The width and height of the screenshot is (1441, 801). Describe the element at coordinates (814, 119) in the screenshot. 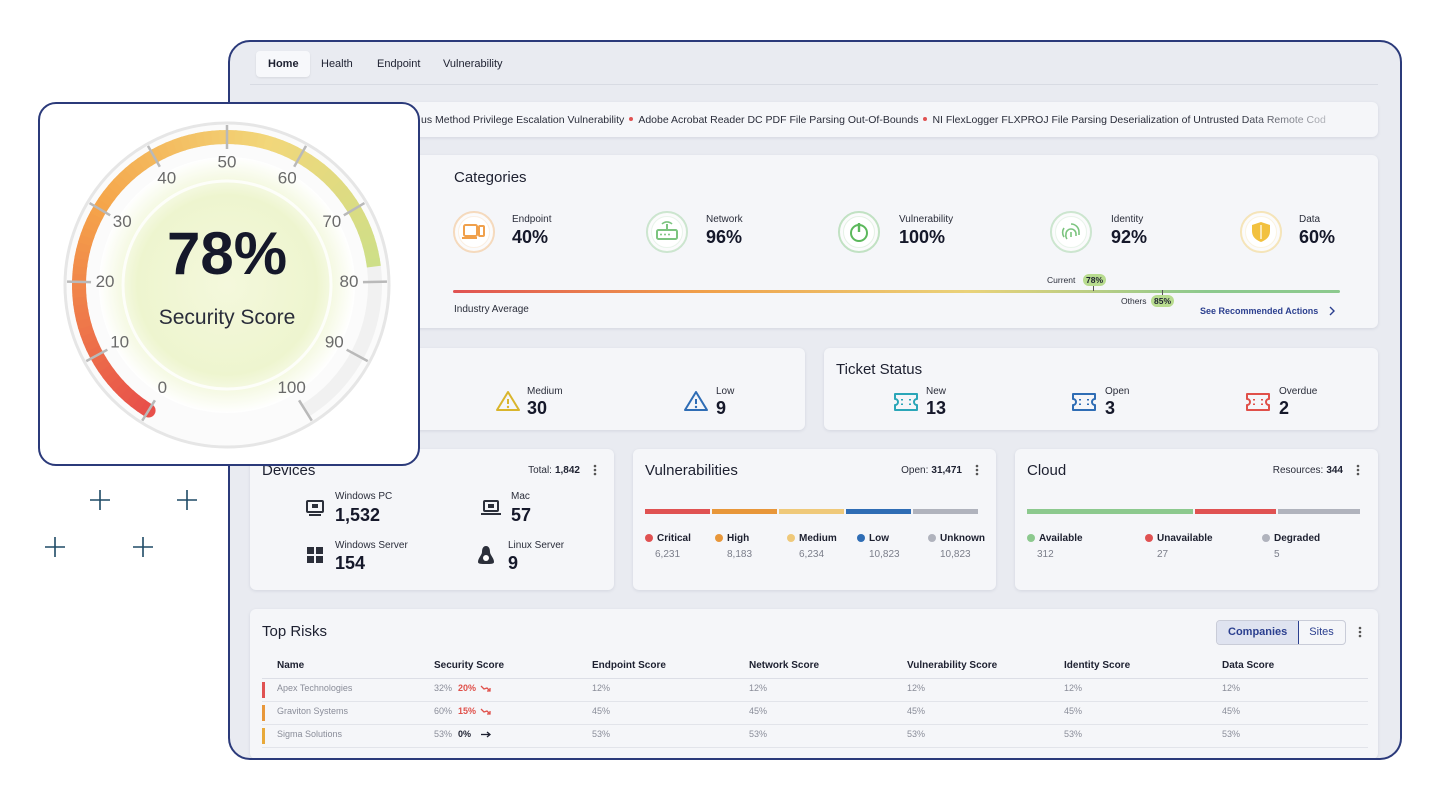

I see `ticker-card` at that location.